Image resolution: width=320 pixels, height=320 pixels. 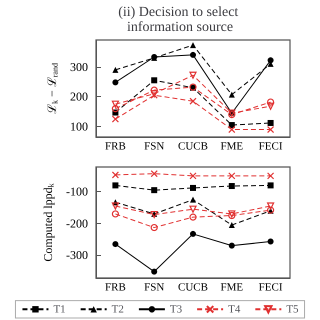 I want to click on legend-label: T3, so click(x=176, y=309).